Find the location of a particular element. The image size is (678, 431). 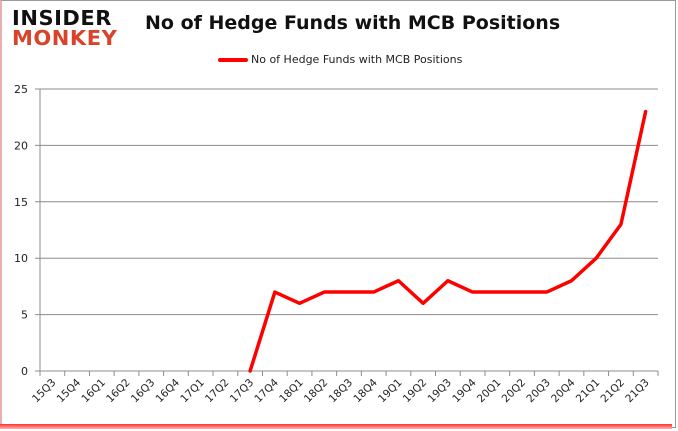

frame-shadow is located at coordinates (336, 426).